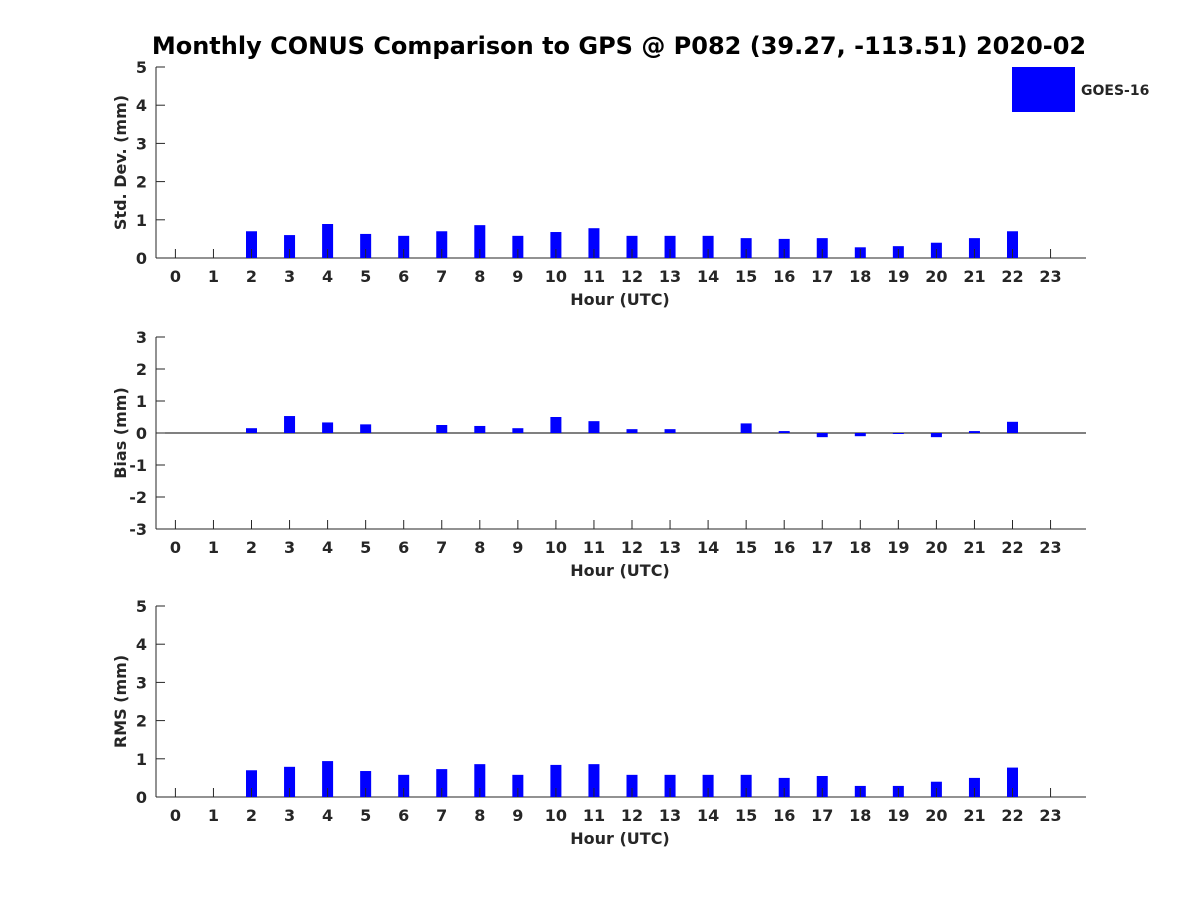 Image resolution: width=1200 pixels, height=900 pixels. What do you see at coordinates (138, 529) in the screenshot?
I see `y-tick-label: -3` at bounding box center [138, 529].